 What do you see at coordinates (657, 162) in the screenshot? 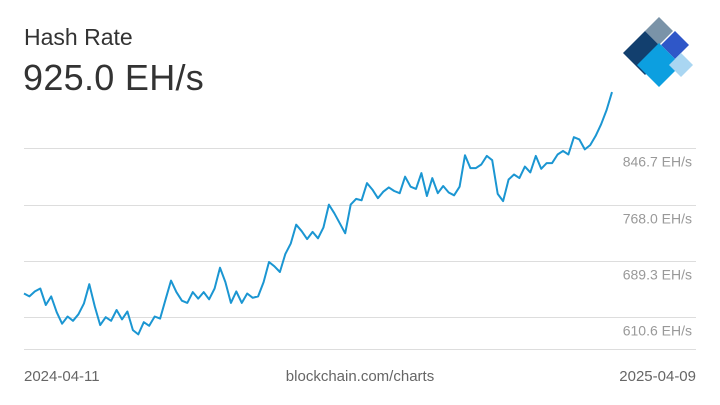
I see `y-tick-label: 846.7 EH/s` at bounding box center [657, 162].